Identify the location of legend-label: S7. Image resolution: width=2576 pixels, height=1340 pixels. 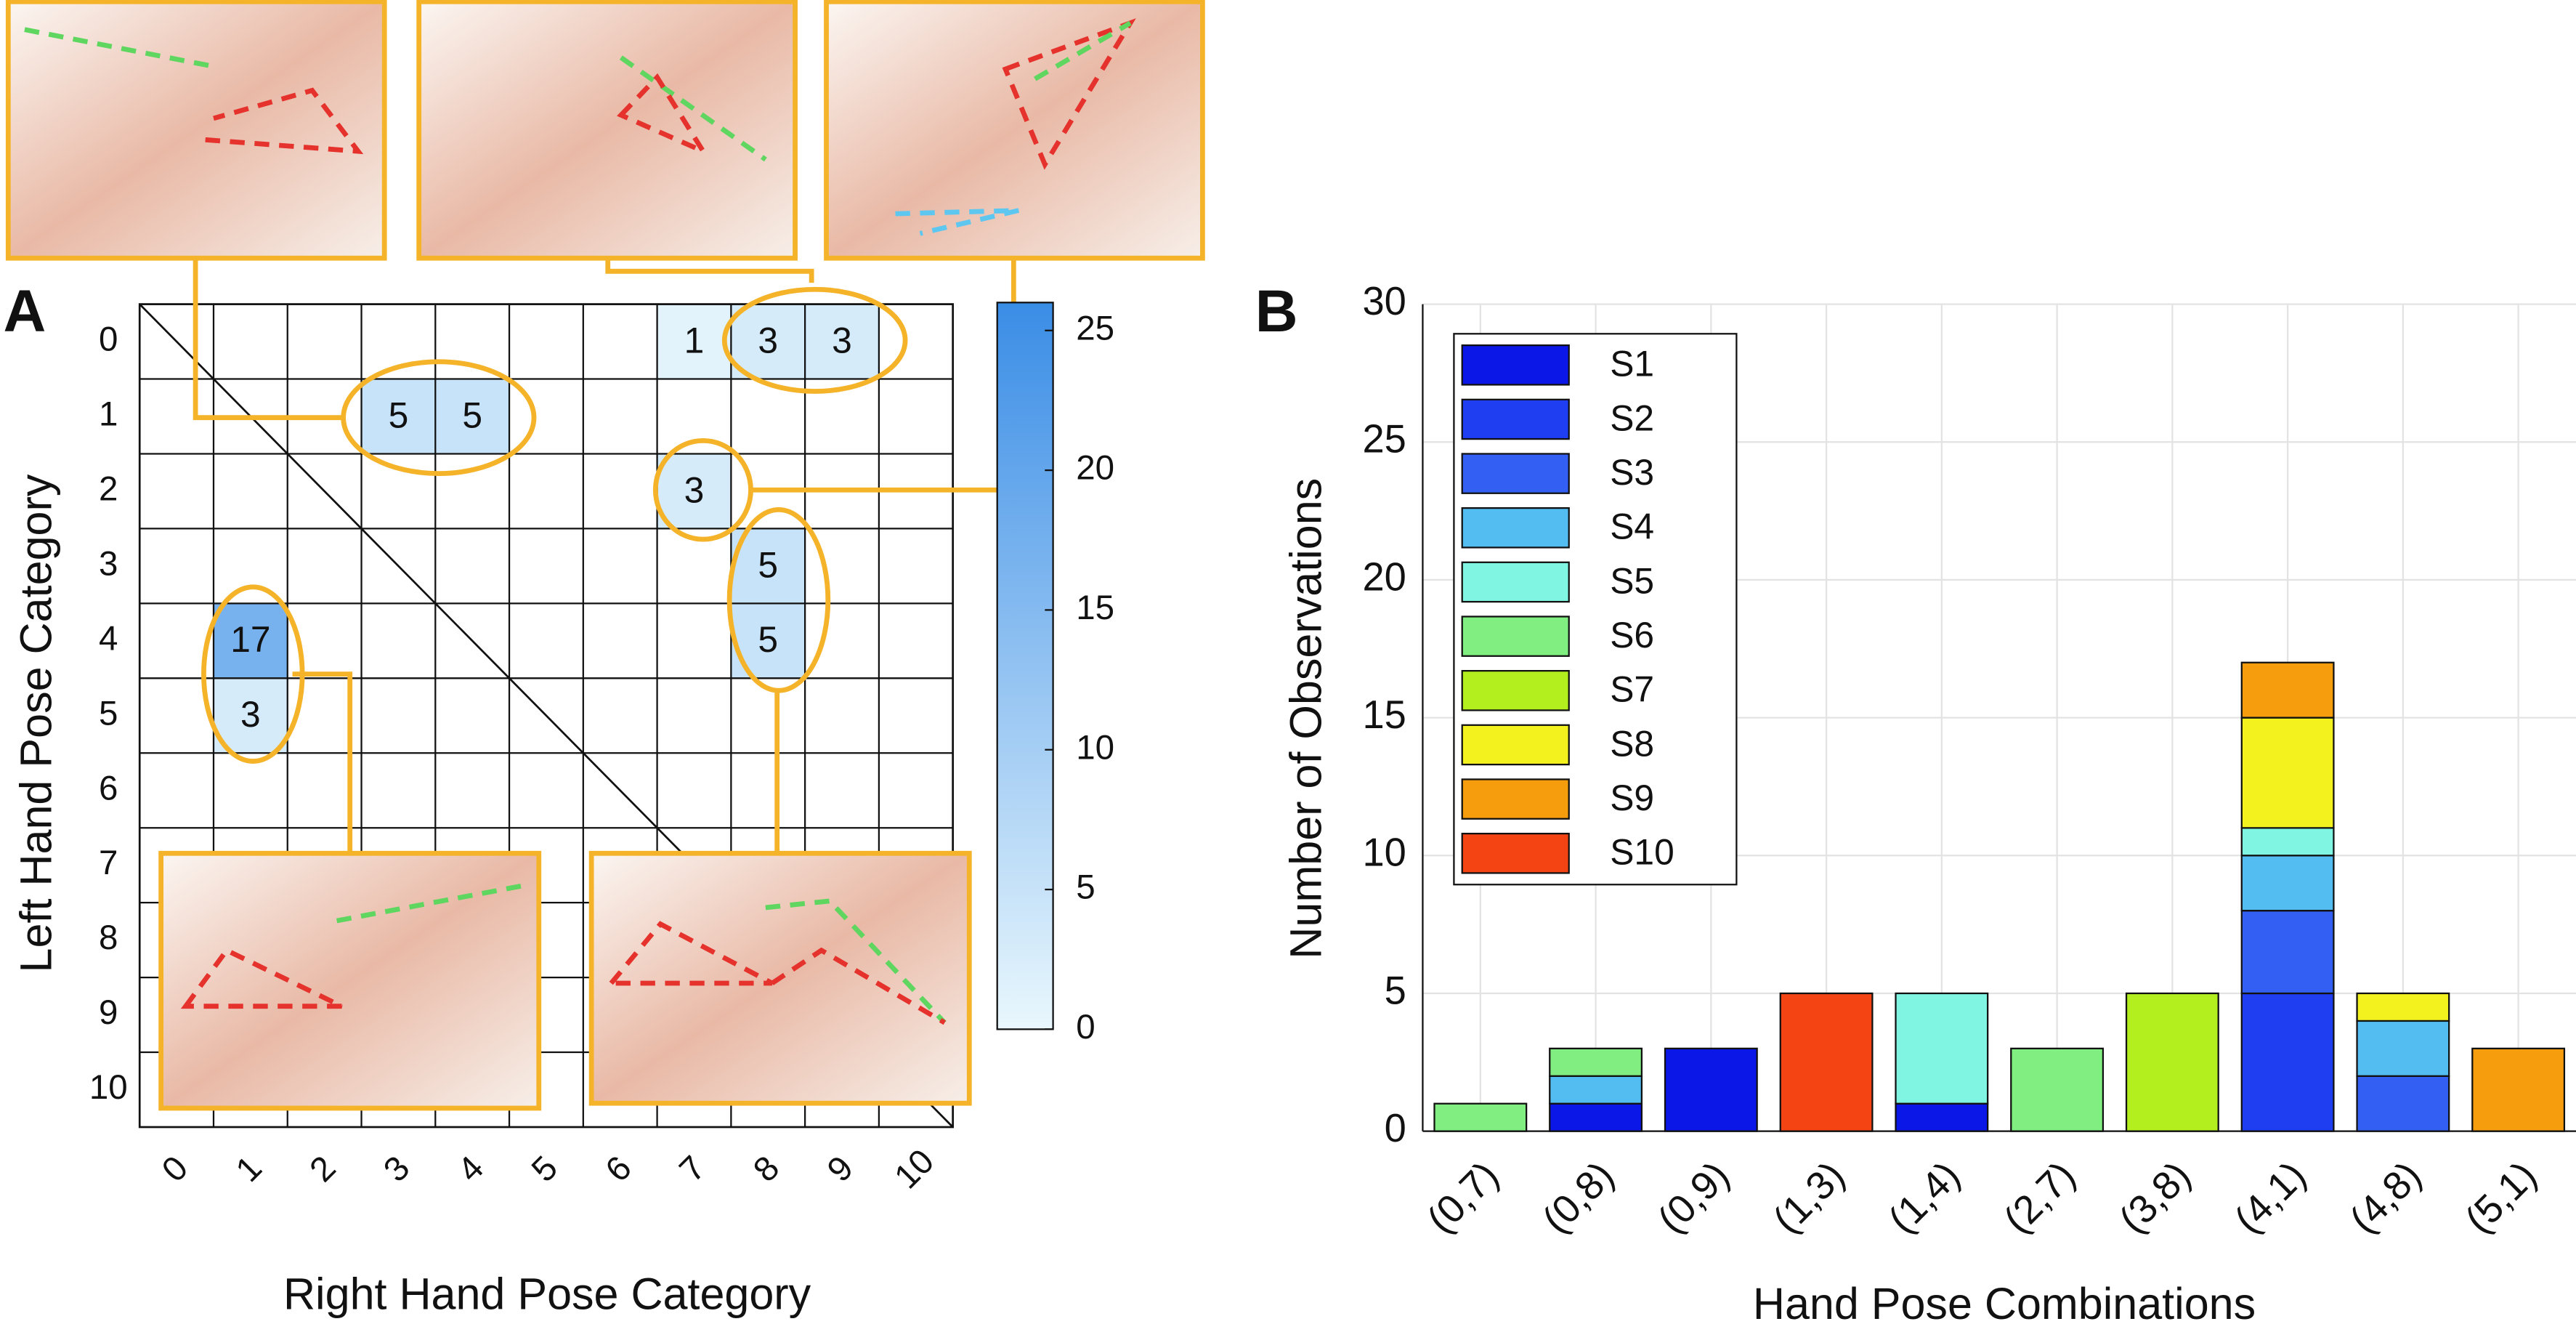
(1632, 689).